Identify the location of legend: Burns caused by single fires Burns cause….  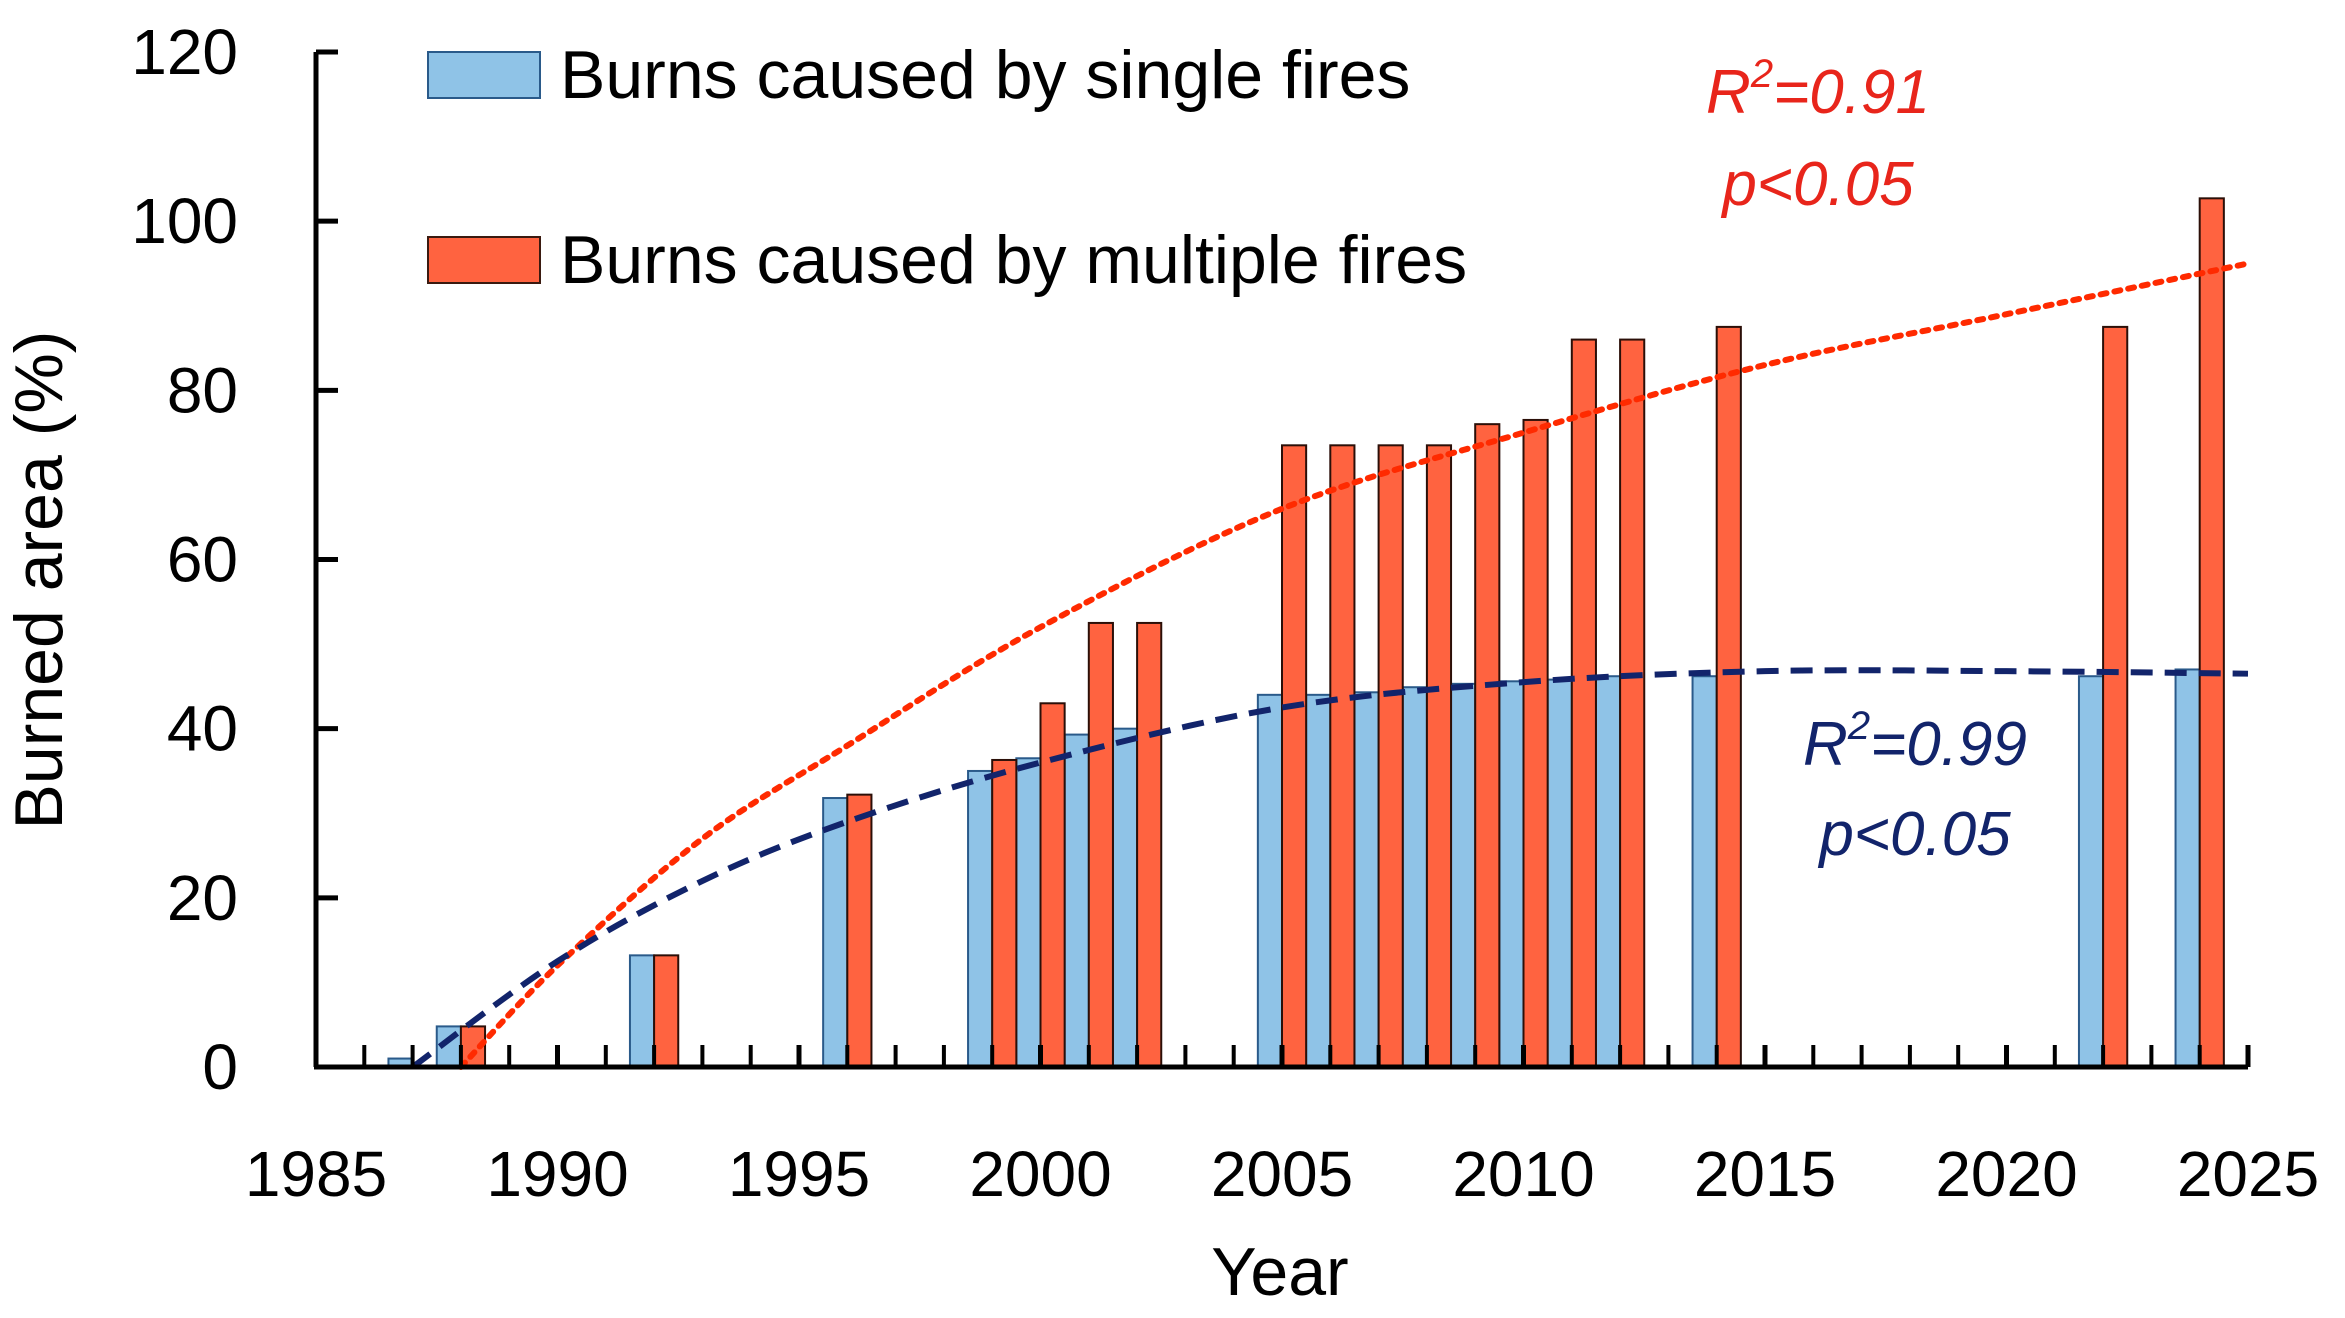
(947, 167).